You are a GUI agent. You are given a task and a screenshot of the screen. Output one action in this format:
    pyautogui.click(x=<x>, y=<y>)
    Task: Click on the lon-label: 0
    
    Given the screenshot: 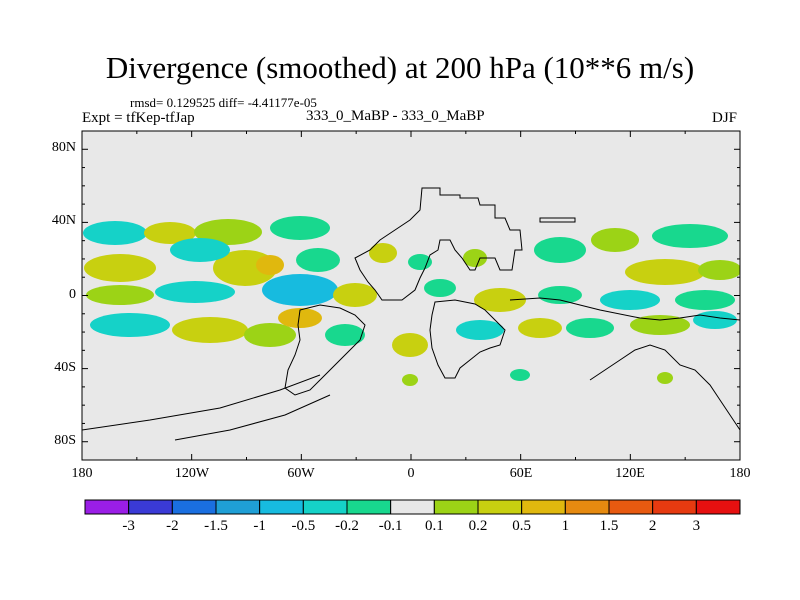 What is the action you would take?
    pyautogui.click(x=411, y=473)
    